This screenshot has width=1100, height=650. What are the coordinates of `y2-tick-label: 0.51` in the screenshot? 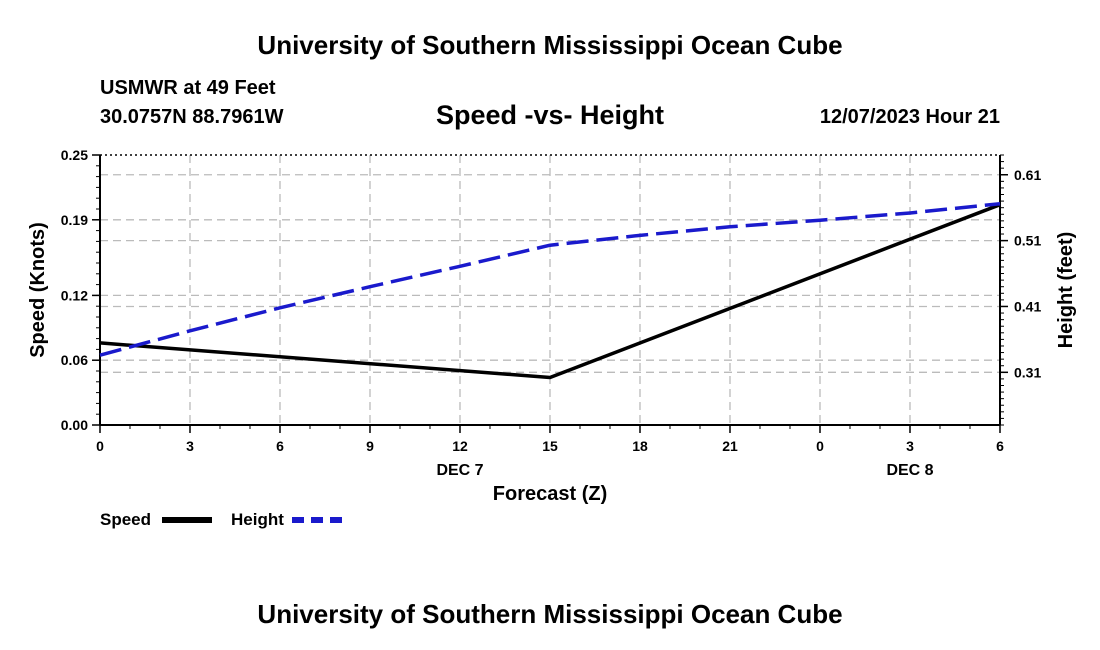 It's located at (1027, 241).